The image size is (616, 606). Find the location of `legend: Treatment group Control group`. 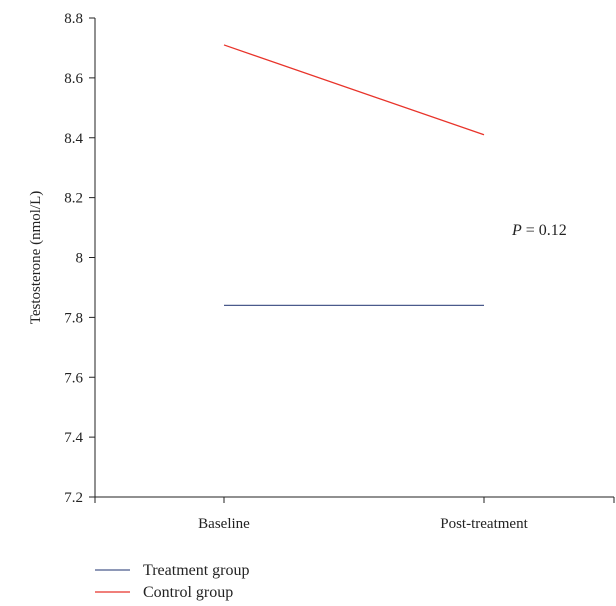

legend: Treatment group Control group is located at coordinates (172, 581).